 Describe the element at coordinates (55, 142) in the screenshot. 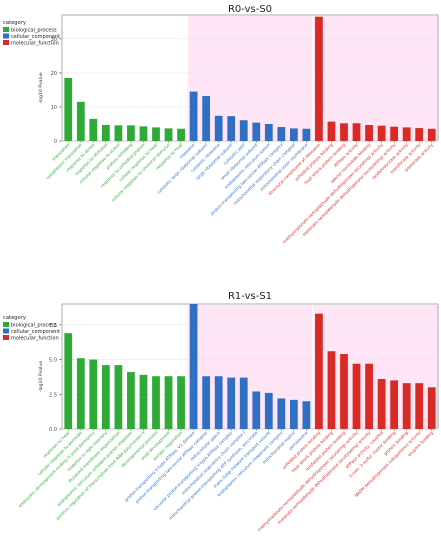

I see `y-tick-label: 0` at that location.